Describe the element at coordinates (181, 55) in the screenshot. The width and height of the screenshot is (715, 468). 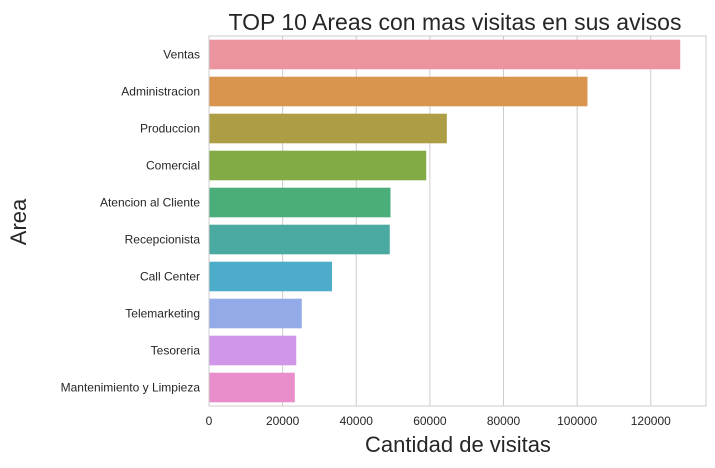
I see `y-tick-label: Ventas` at that location.